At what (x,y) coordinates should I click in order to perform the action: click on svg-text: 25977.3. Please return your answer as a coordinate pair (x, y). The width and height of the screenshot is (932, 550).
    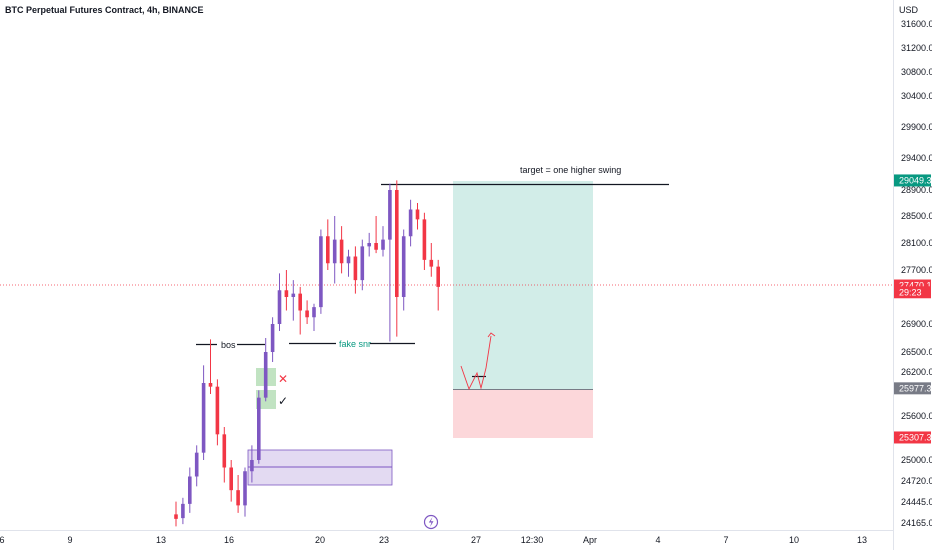
    Looking at the image, I should click on (915, 388).